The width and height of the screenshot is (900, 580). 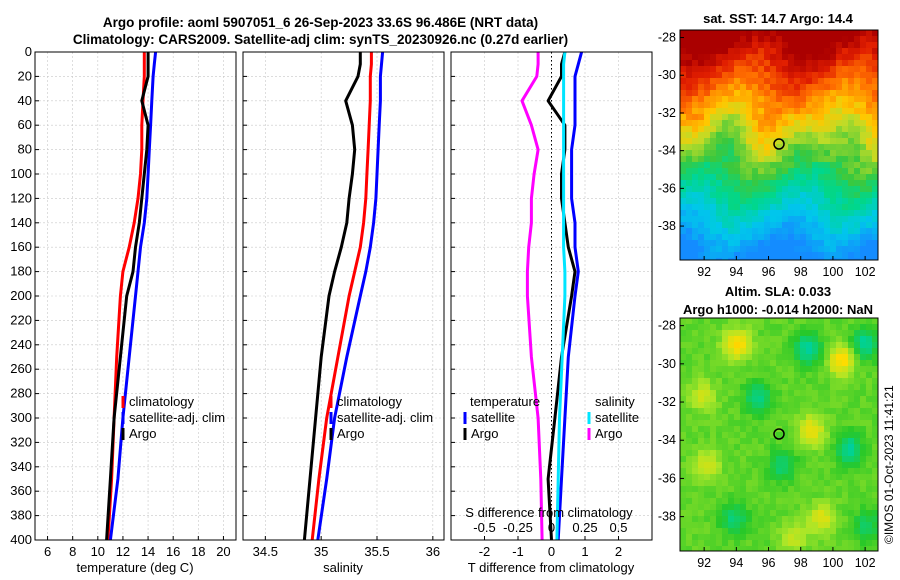 I want to click on legend-title-salinity: salinity, so click(x=615, y=401).